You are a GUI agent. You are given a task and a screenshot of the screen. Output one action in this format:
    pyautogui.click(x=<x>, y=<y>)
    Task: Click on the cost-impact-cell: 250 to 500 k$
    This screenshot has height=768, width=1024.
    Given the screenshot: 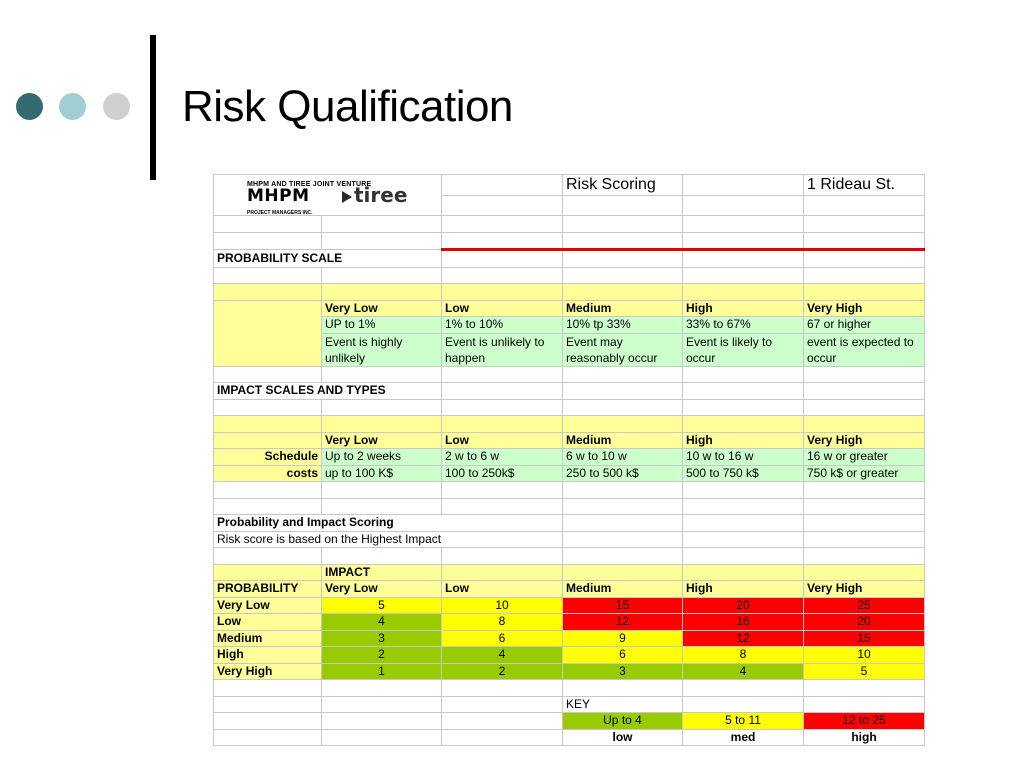 What is the action you would take?
    pyautogui.click(x=622, y=473)
    